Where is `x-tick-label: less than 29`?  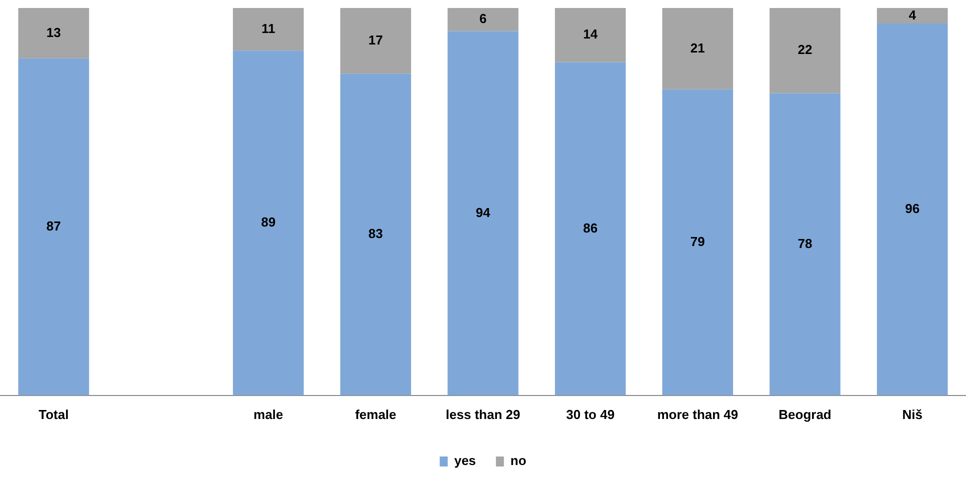
x-tick-label: less than 29 is located at coordinates (483, 414).